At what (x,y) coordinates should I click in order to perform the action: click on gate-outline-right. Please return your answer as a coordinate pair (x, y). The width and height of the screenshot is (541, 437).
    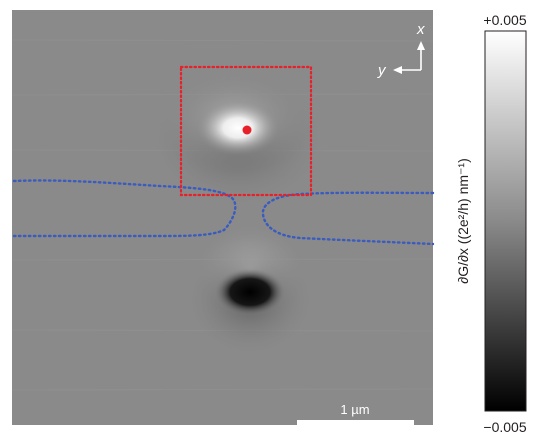
    Looking at the image, I should click on (348, 218).